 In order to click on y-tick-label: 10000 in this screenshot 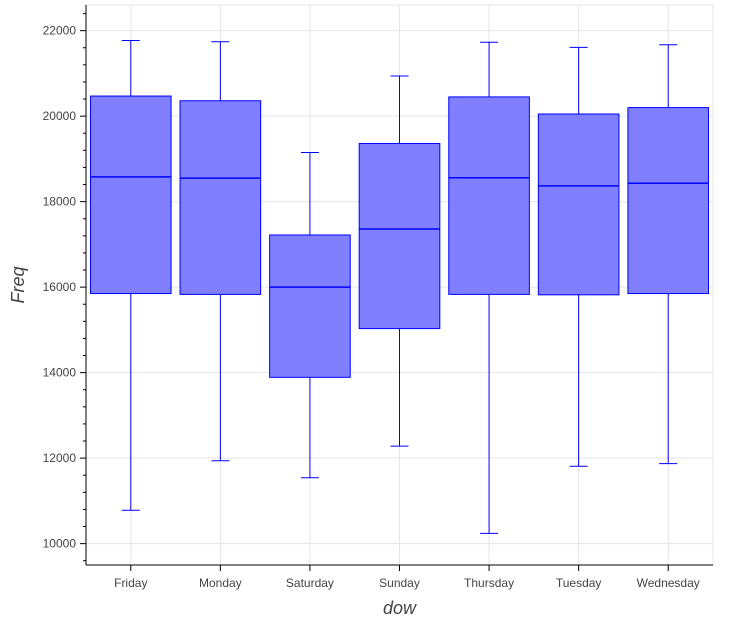, I will do `click(60, 544)`.